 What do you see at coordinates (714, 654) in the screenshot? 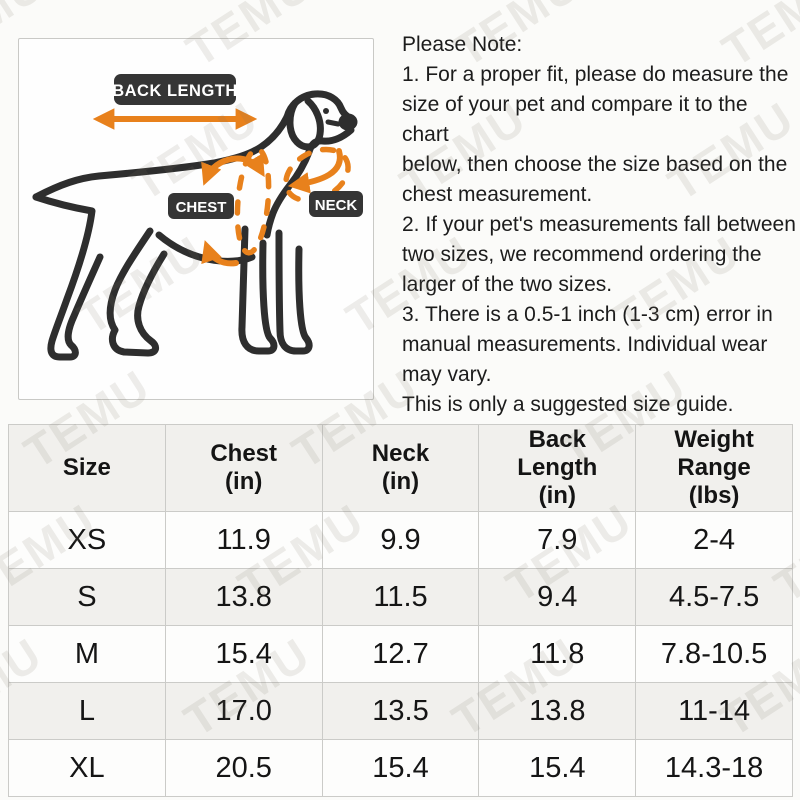
I see `cell-weight-range: 7.8-10.5` at bounding box center [714, 654].